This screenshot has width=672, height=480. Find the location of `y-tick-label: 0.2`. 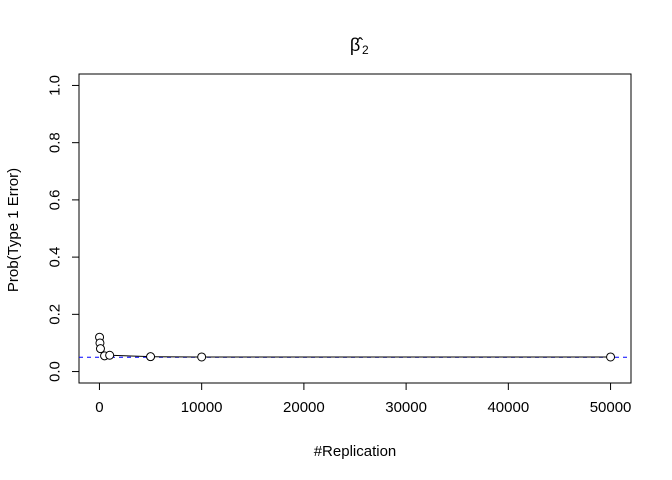

y-tick-label: 0.2 is located at coordinates (55, 314).